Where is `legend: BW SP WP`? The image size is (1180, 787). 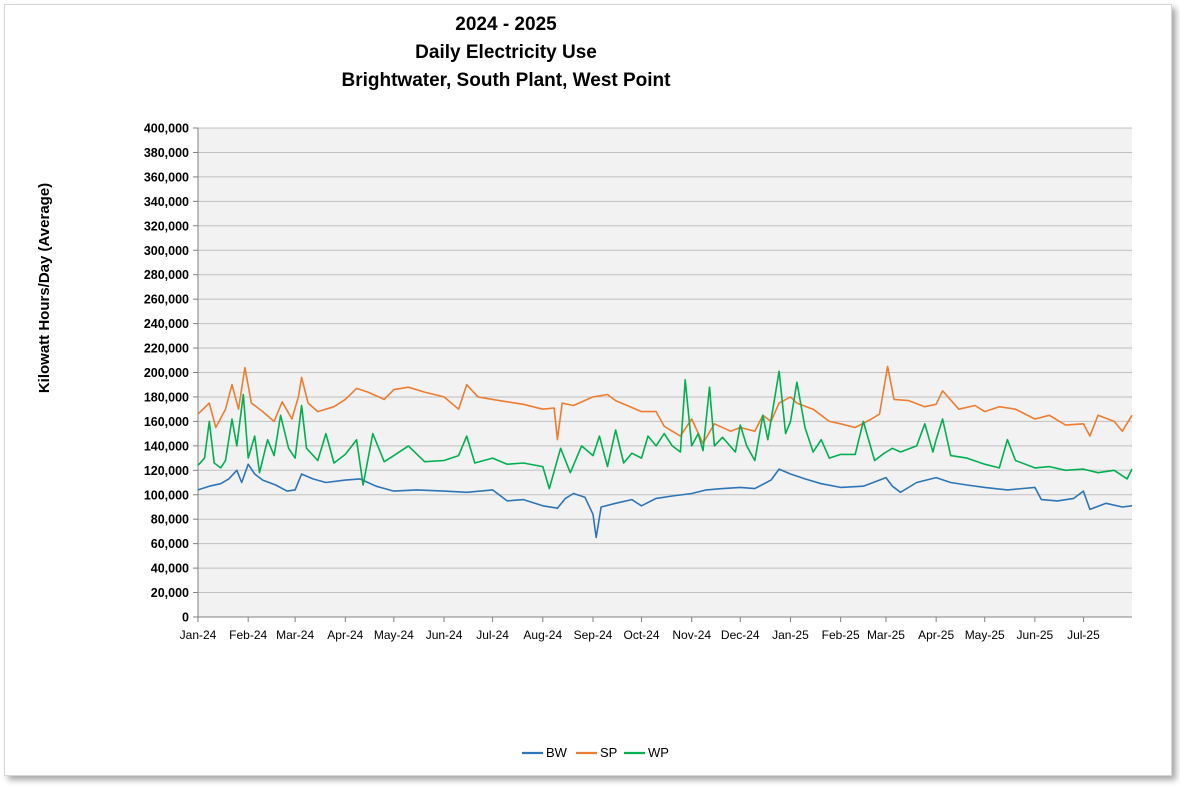
legend: BW SP WP is located at coordinates (595, 752).